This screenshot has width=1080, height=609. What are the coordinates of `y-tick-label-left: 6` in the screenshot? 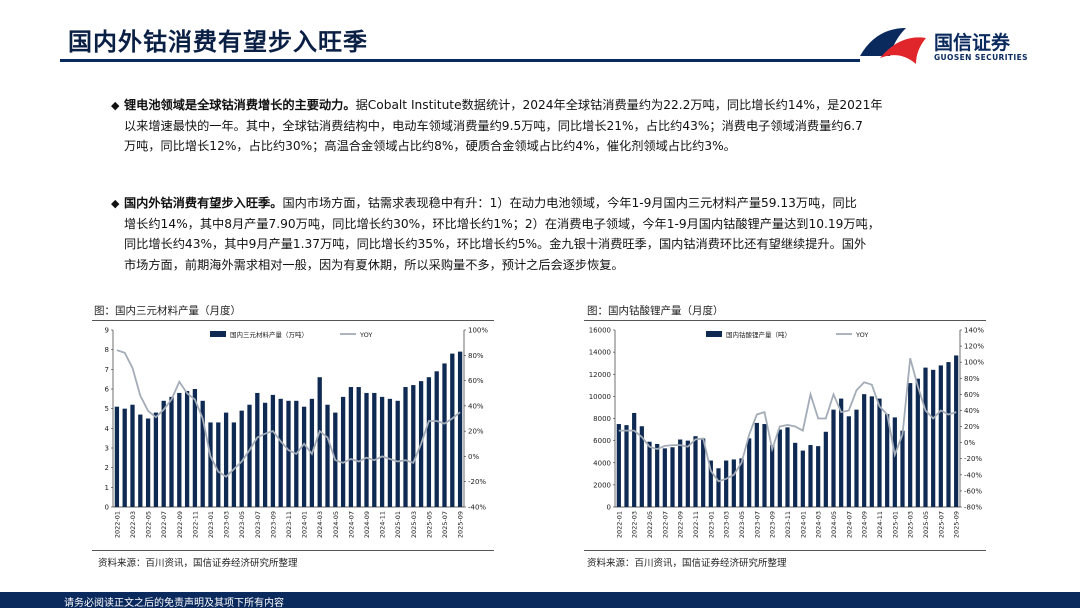 It's located at (107, 390).